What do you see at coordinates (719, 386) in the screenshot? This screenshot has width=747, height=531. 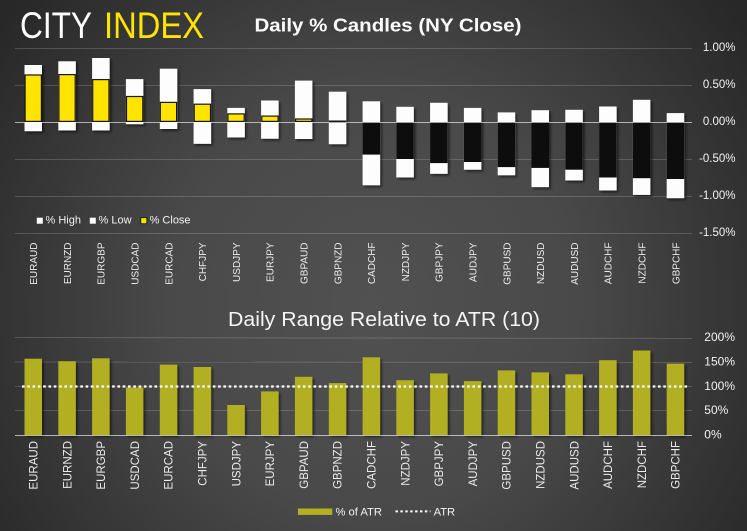 I see `svg-text: 100%` at bounding box center [719, 386].